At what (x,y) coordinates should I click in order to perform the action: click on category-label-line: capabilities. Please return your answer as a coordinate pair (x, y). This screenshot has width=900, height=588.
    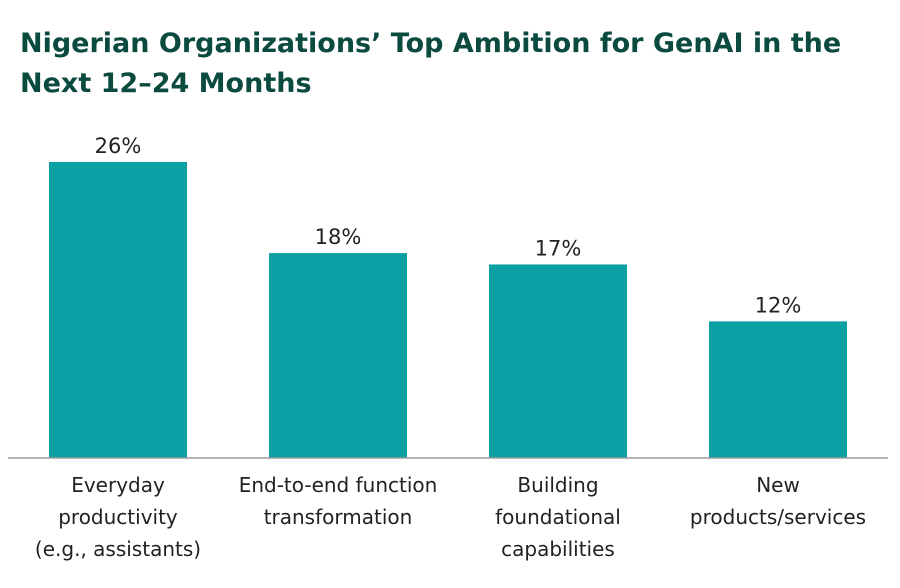
    Looking at the image, I should click on (558, 549).